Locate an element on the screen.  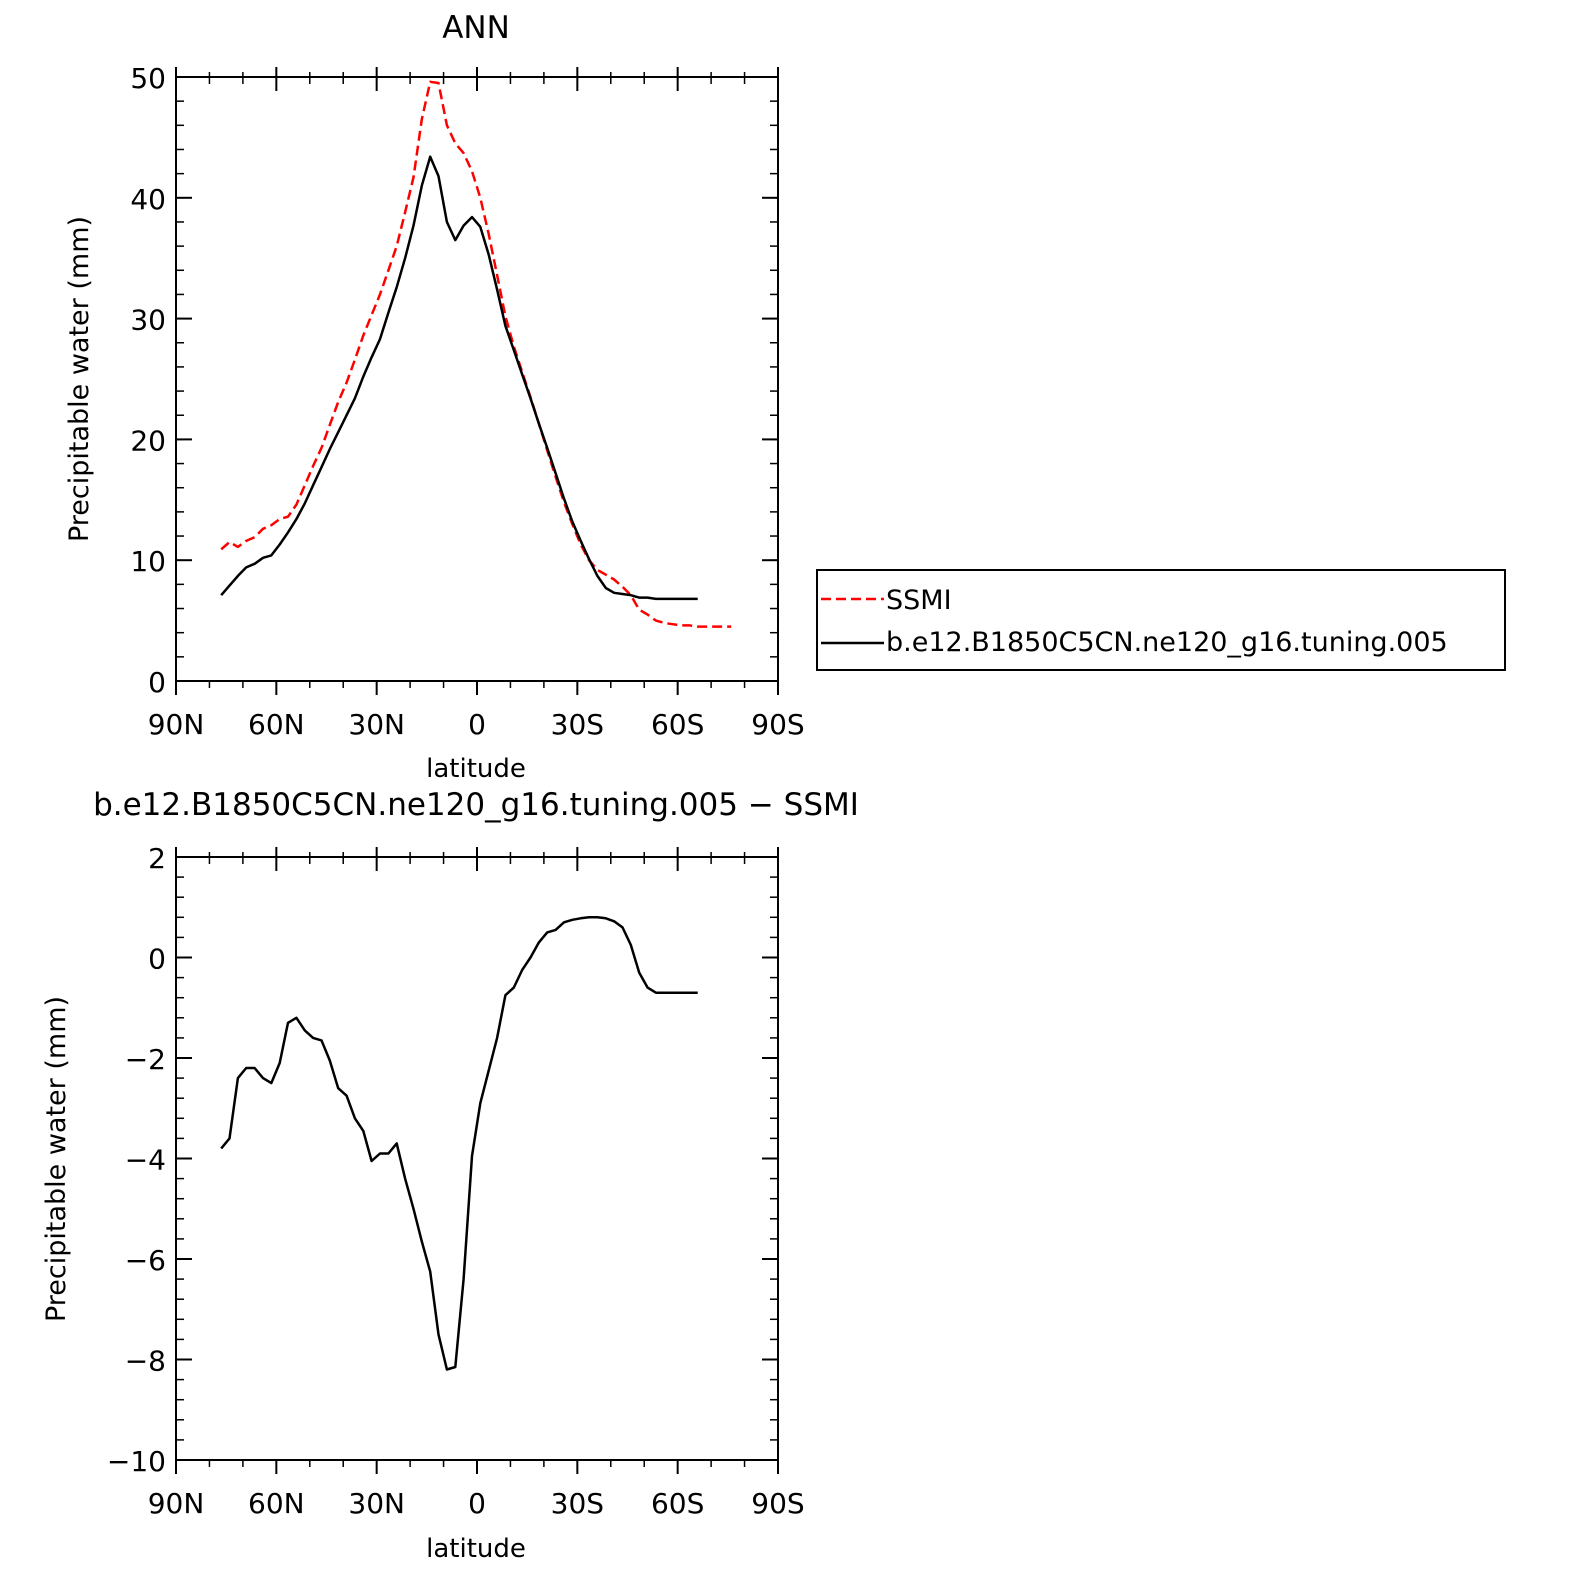
legend-label-ssmi: SSMI is located at coordinates (919, 600).